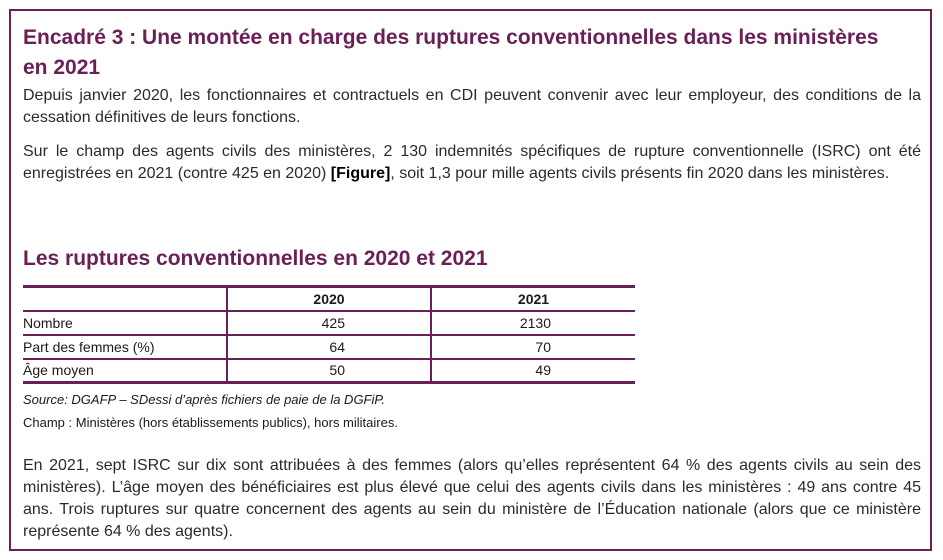 Image resolution: width=943 pixels, height=560 pixels. I want to click on table-cell: 2130, so click(532, 322).